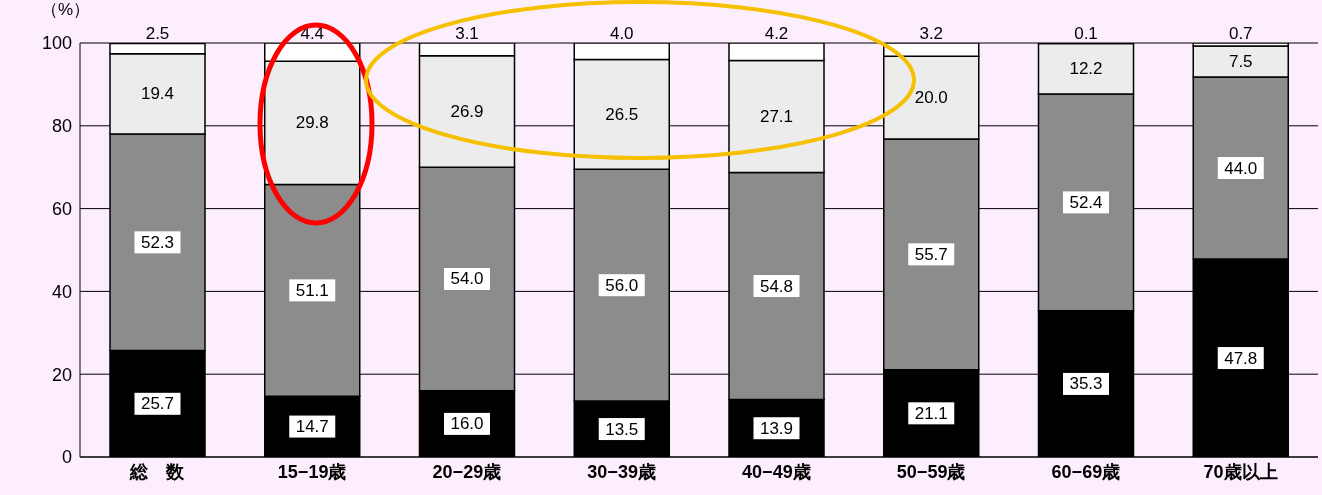  What do you see at coordinates (467, 471) in the screenshot?
I see `x-tick-label: 20−29歳` at bounding box center [467, 471].